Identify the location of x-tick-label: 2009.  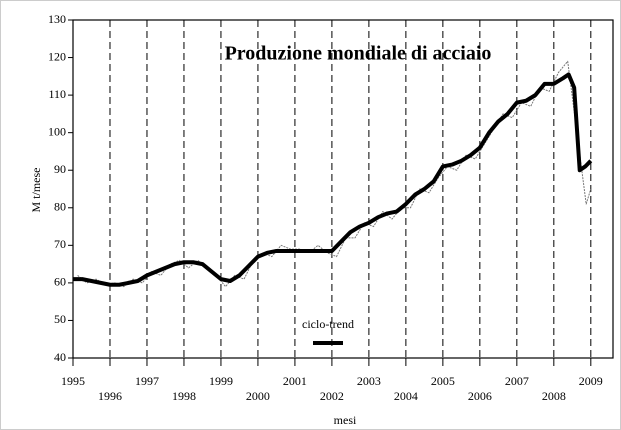
(591, 381).